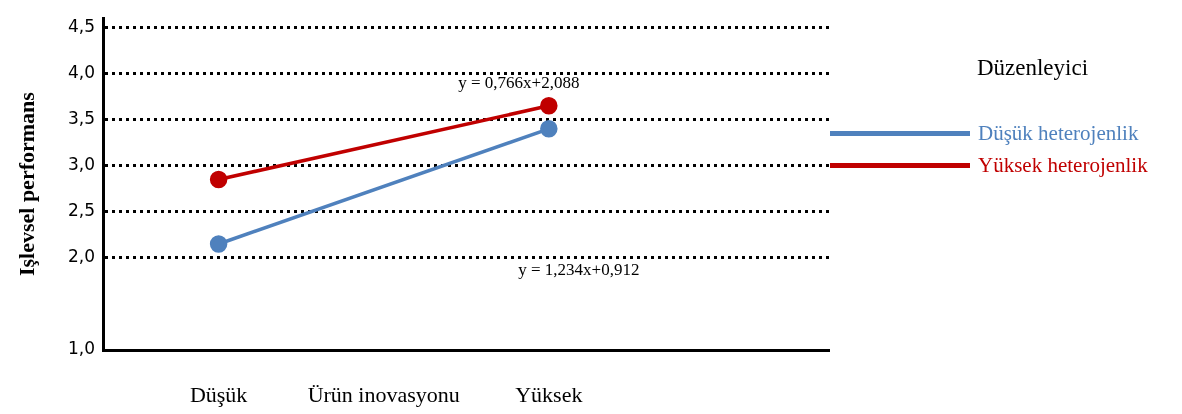  Describe the element at coordinates (519, 82) in the screenshot. I see `annotation: y = 0,766x+2,088` at that location.